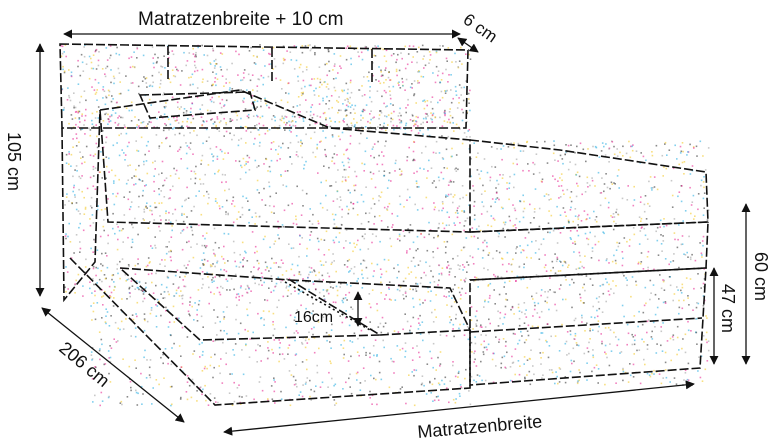 The image size is (769, 445). I want to click on length-line, so click(113, 365).